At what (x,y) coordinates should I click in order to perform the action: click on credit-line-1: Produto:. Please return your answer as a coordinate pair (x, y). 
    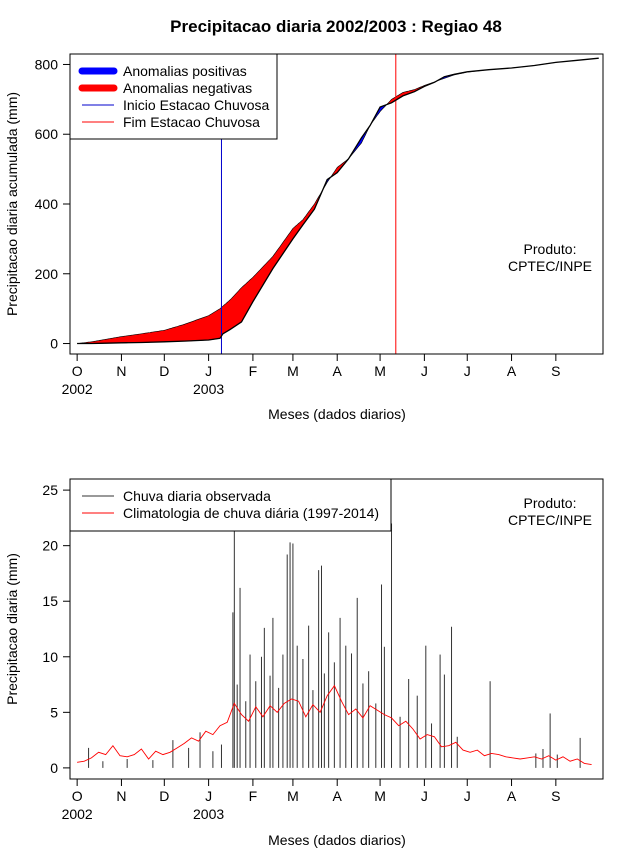
    Looking at the image, I should click on (550, 249).